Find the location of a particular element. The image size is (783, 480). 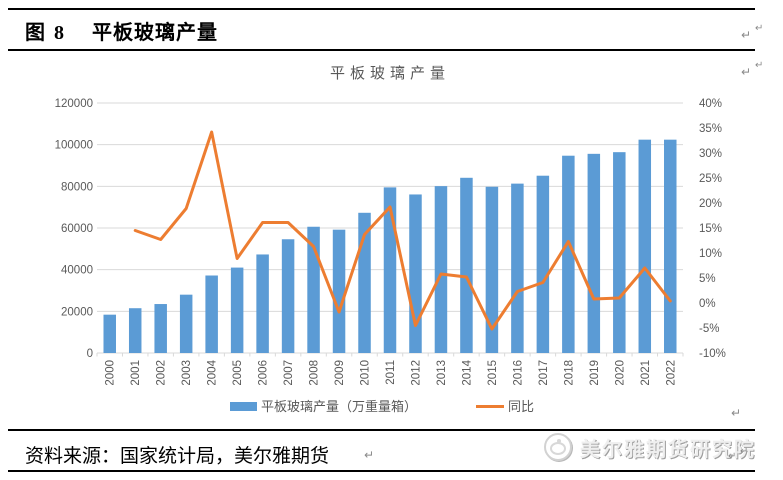

x-axis-tick-label: 2014 is located at coordinates (467, 372).